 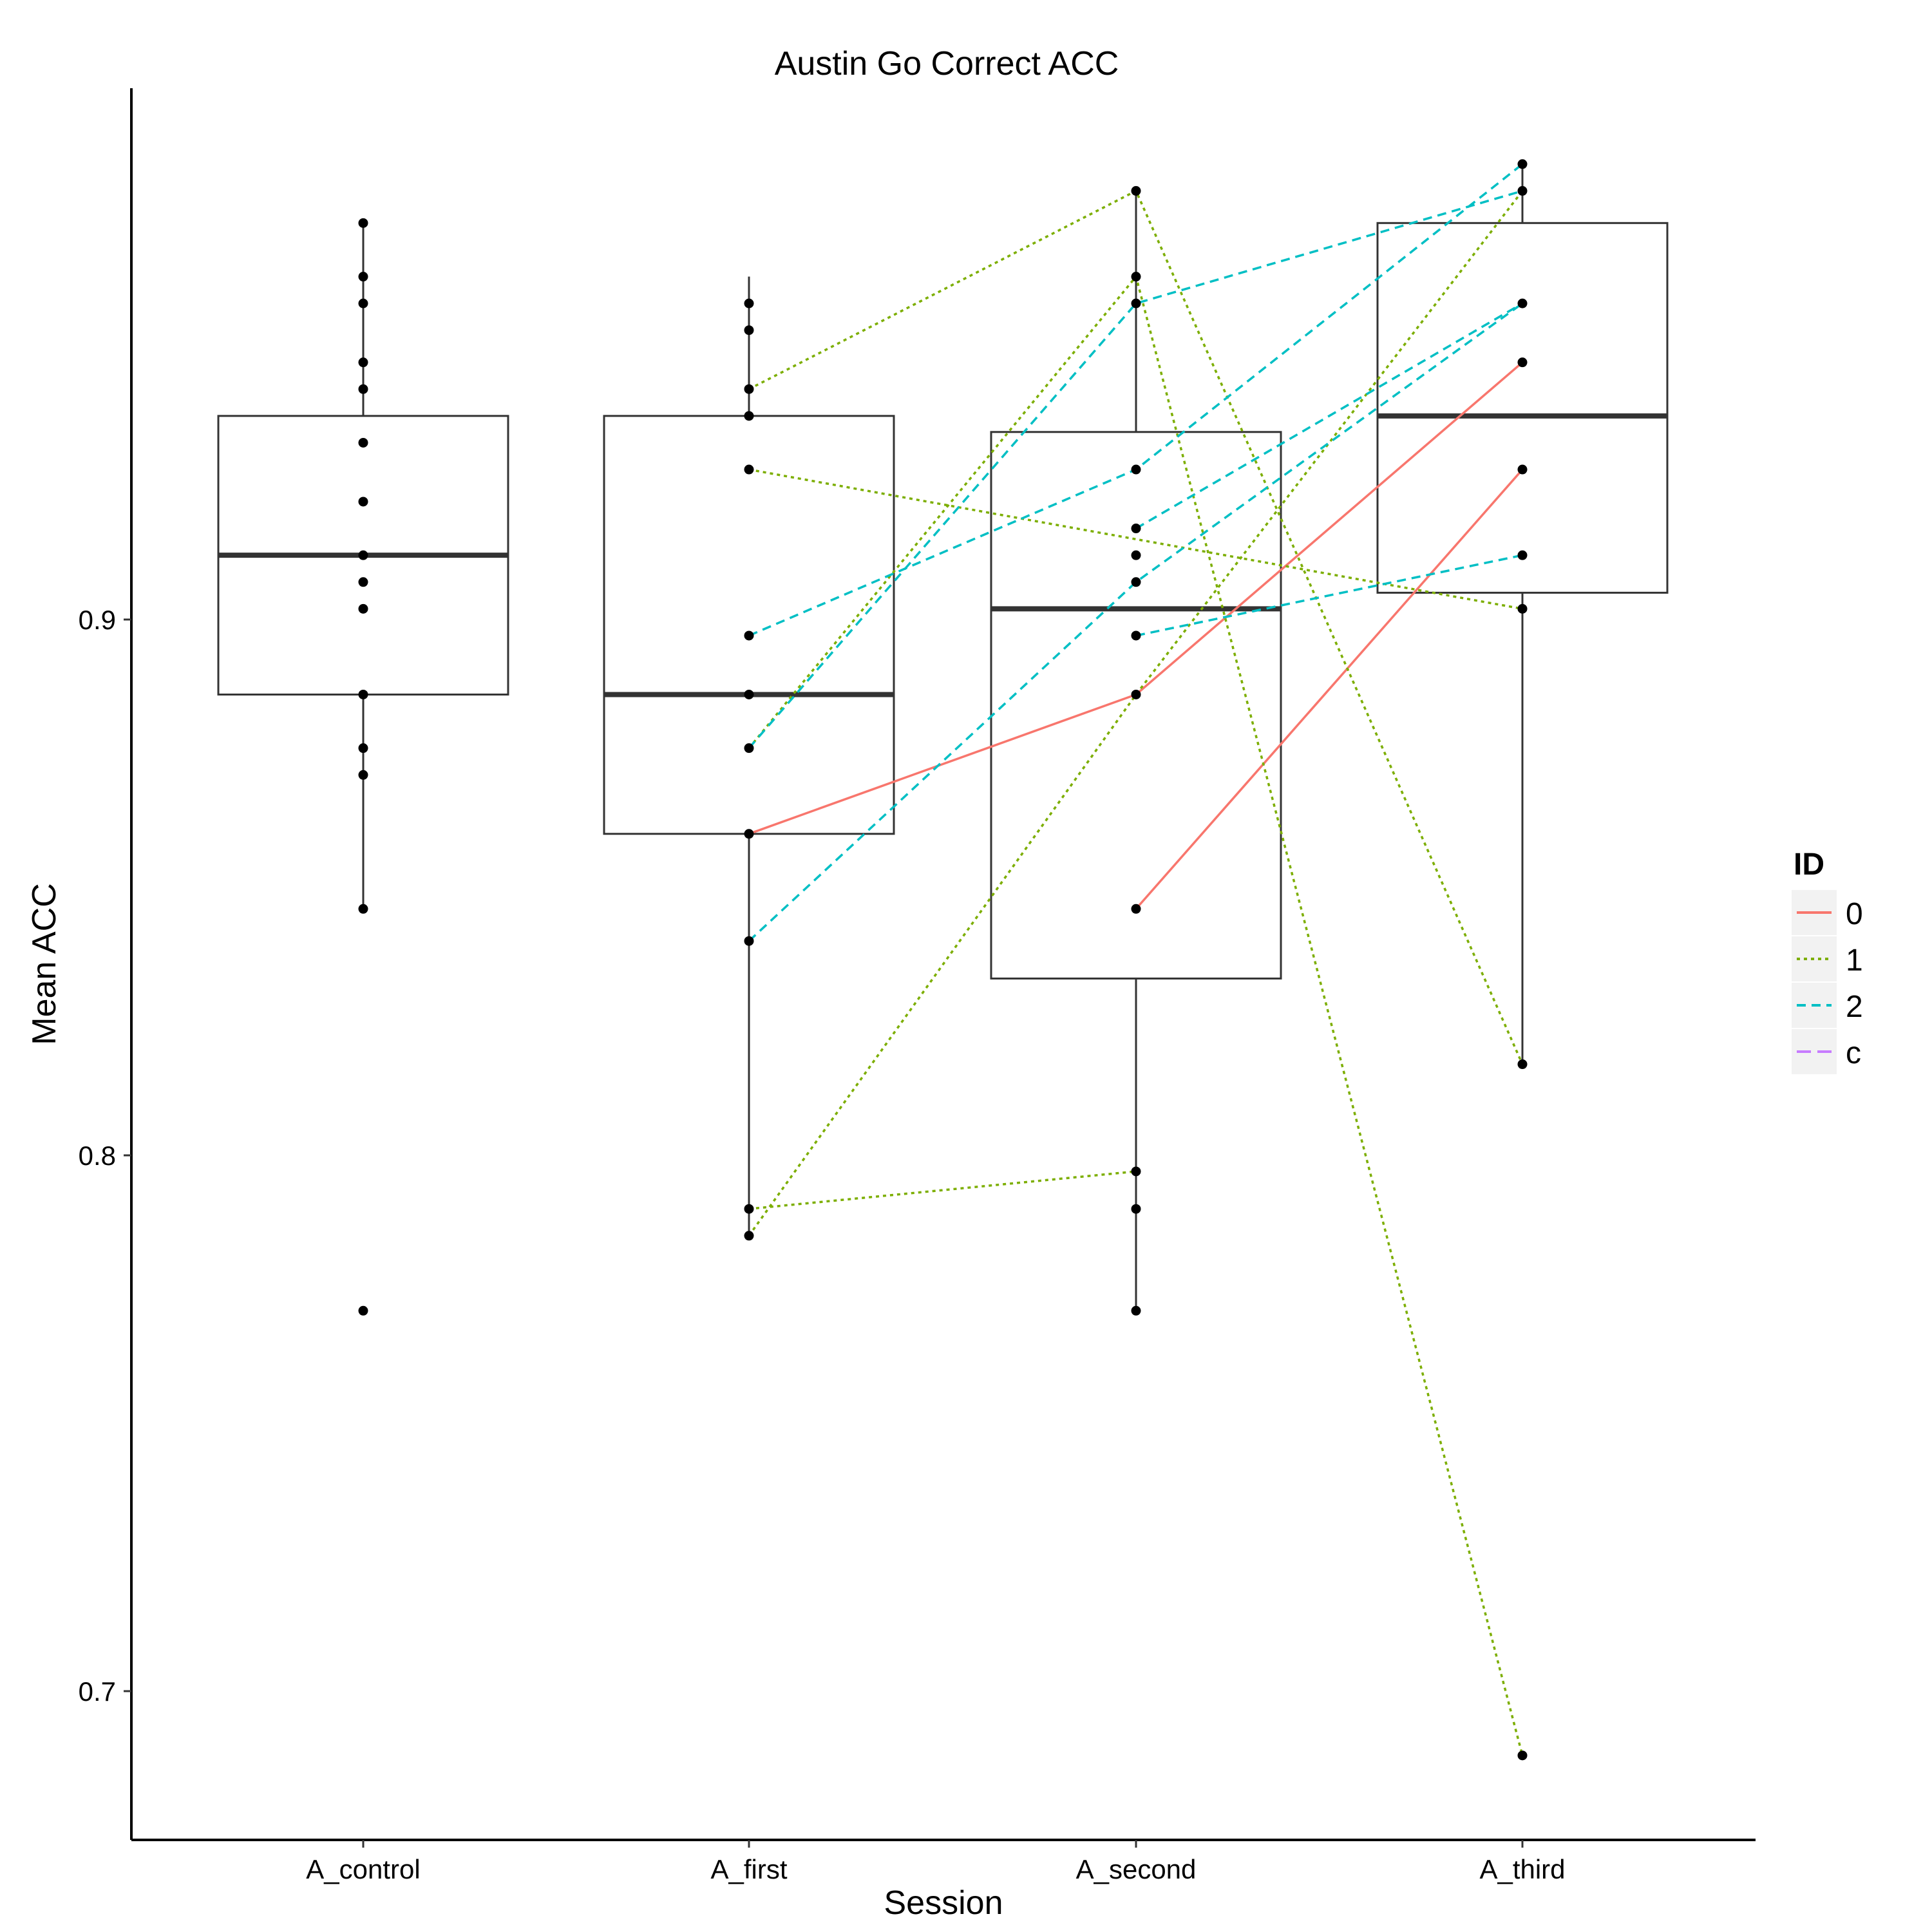 What do you see at coordinates (363, 1869) in the screenshot?
I see `x-tick-label: A_control` at bounding box center [363, 1869].